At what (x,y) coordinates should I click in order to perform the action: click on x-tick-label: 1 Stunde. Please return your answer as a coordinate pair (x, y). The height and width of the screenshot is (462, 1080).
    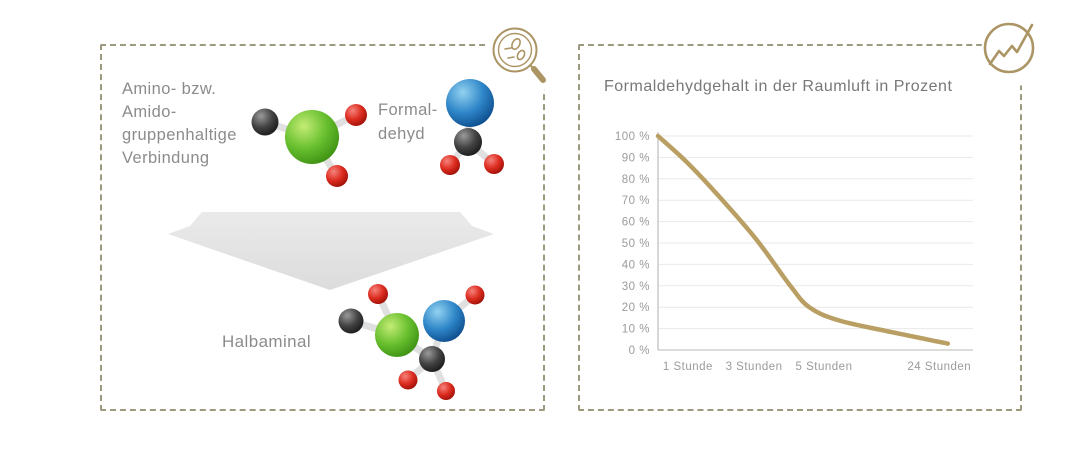
    Looking at the image, I should click on (688, 367).